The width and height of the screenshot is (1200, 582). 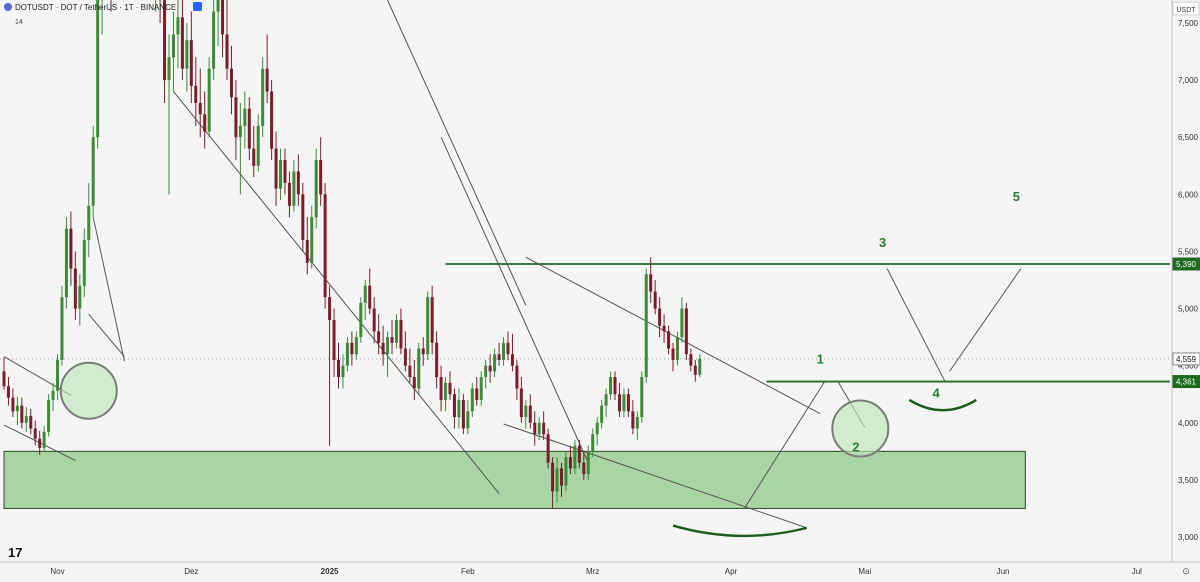 I want to click on settings-icon: ⊙, so click(x=1186, y=571).